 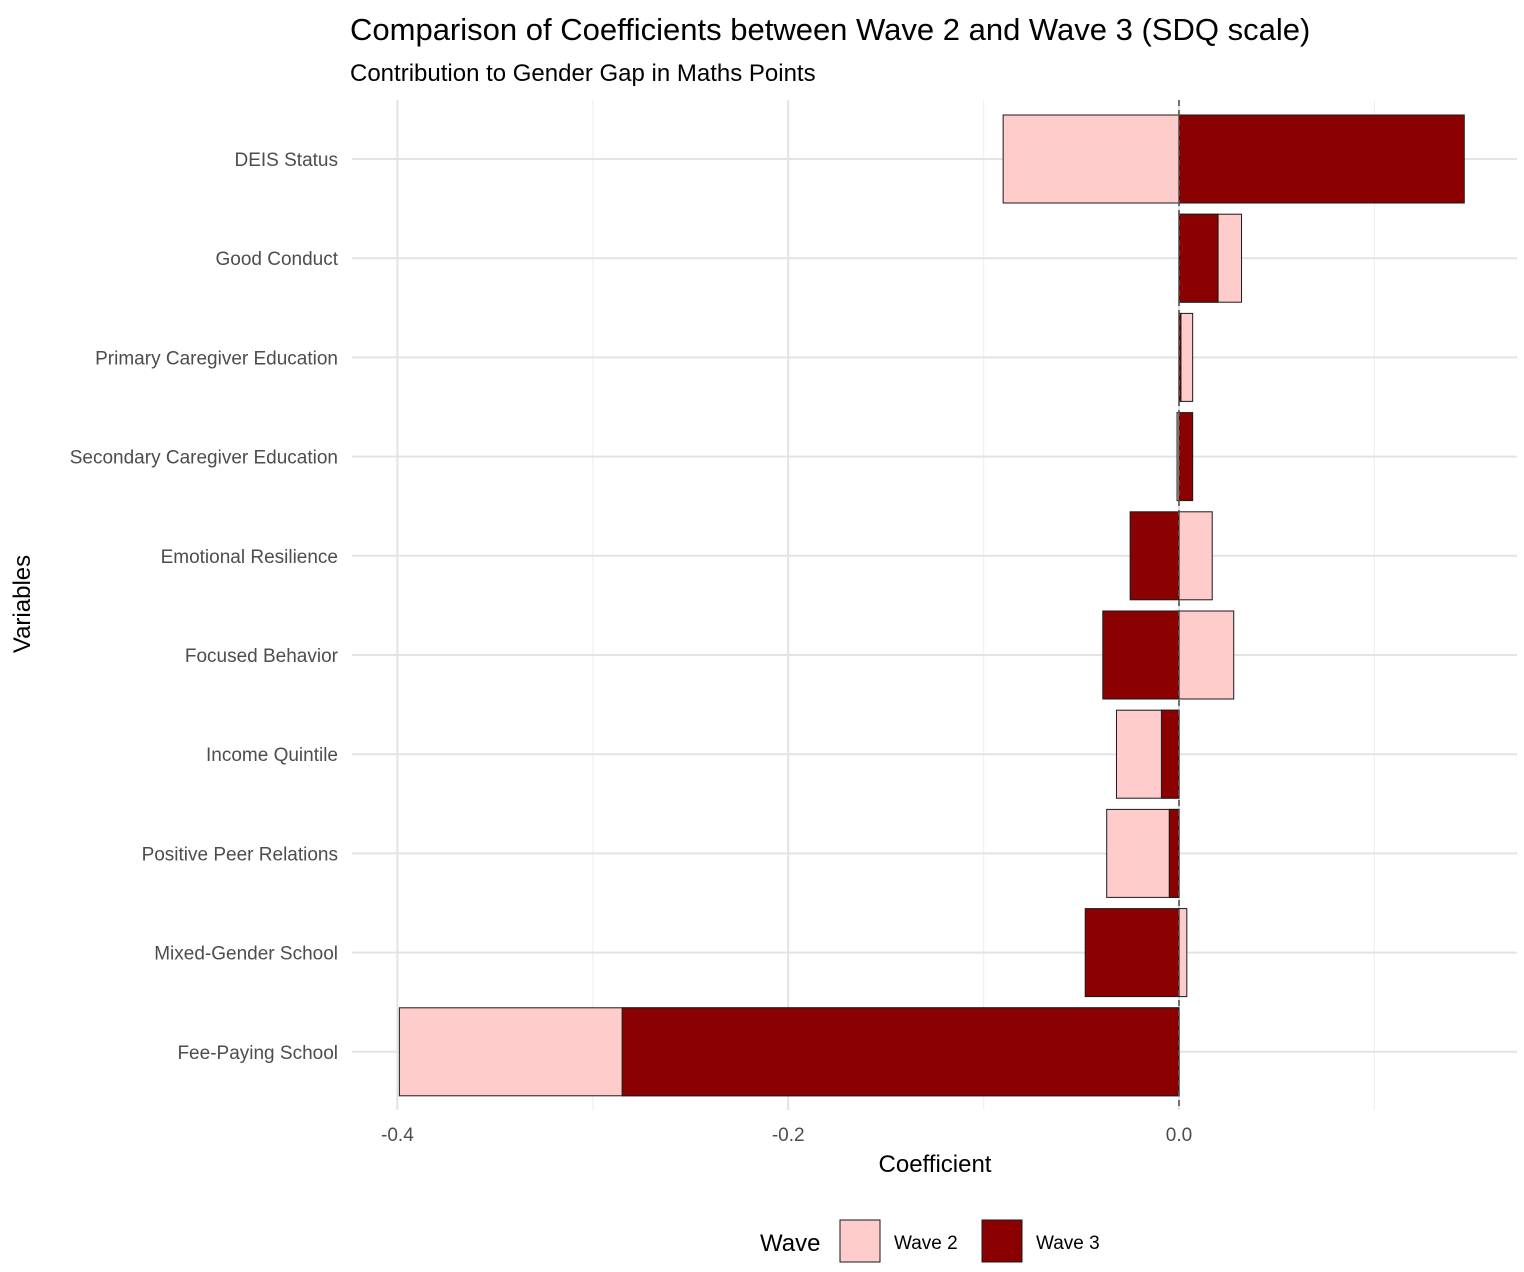 What do you see at coordinates (926, 1243) in the screenshot?
I see `legend-label: Wave 2` at bounding box center [926, 1243].